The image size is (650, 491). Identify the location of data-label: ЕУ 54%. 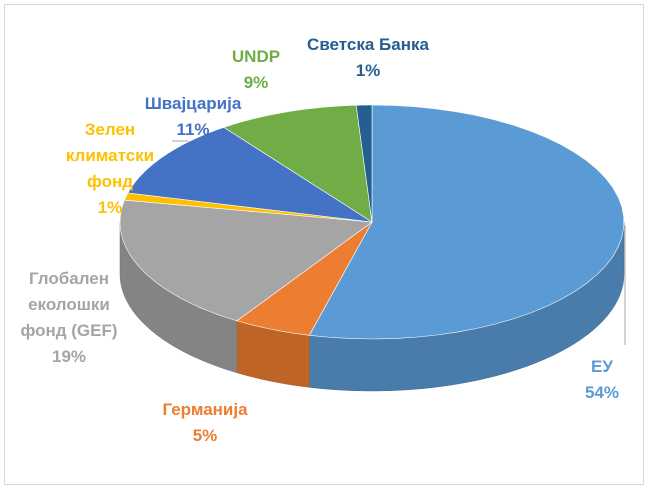
(602, 380).